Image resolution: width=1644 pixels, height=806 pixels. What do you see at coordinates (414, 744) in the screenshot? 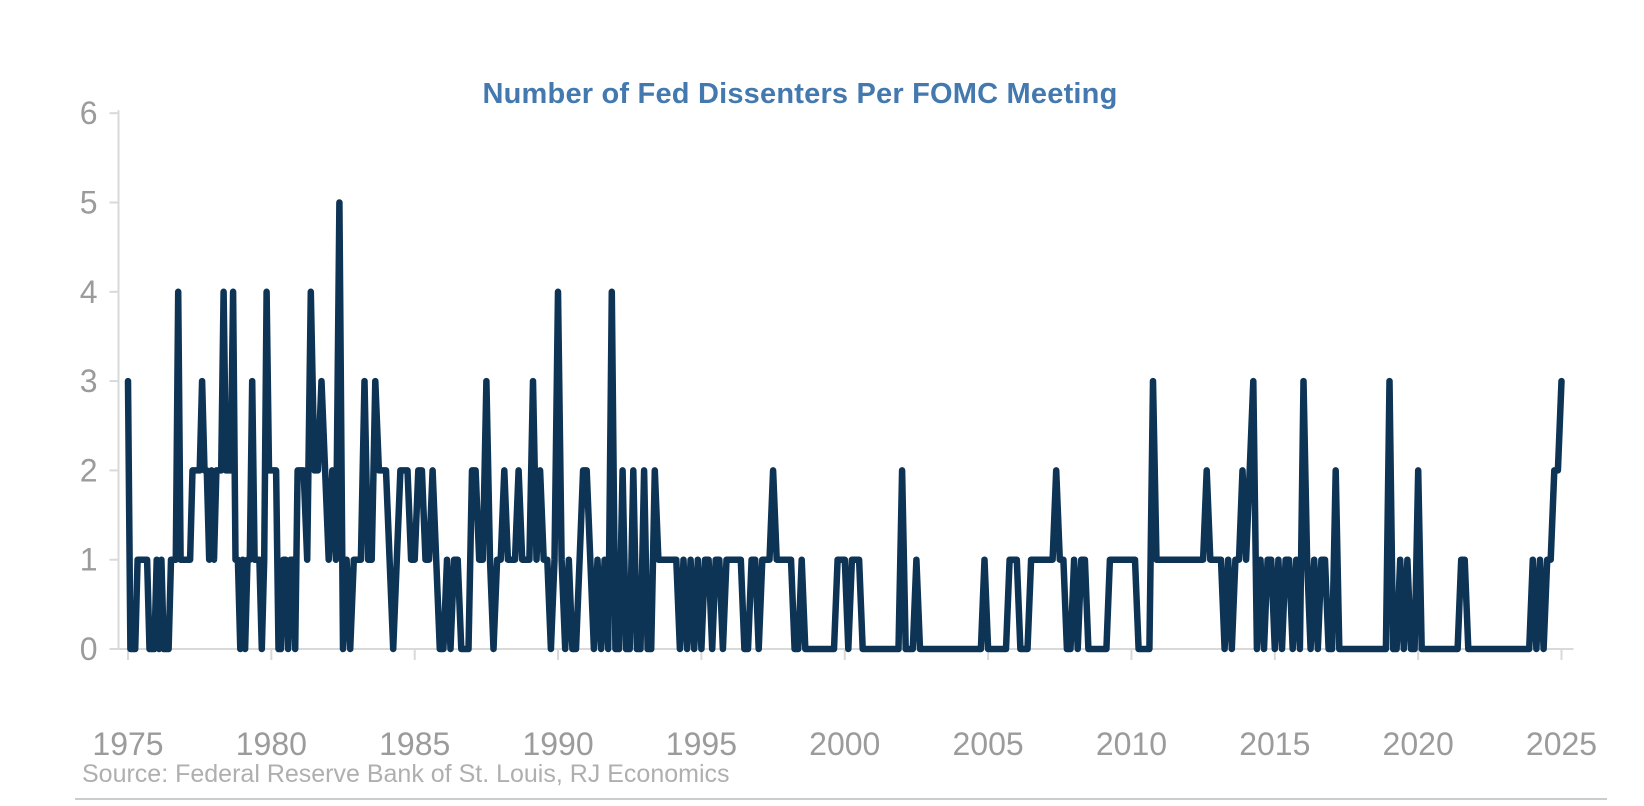
I see `x-tick-label: 1985` at bounding box center [414, 744].